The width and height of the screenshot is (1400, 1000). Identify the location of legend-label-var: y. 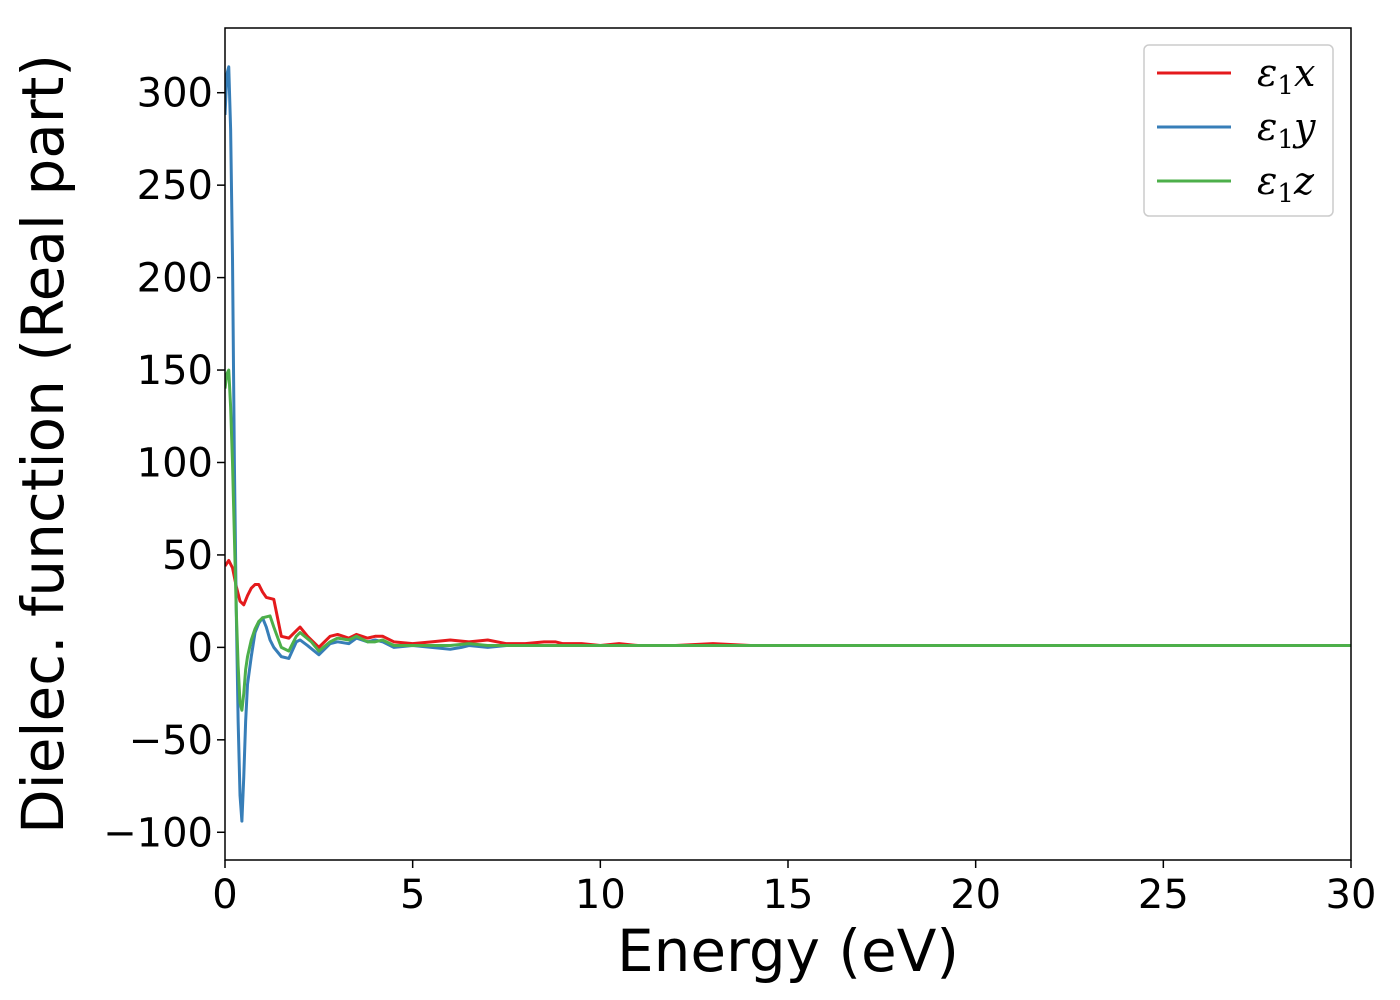
(1304, 127).